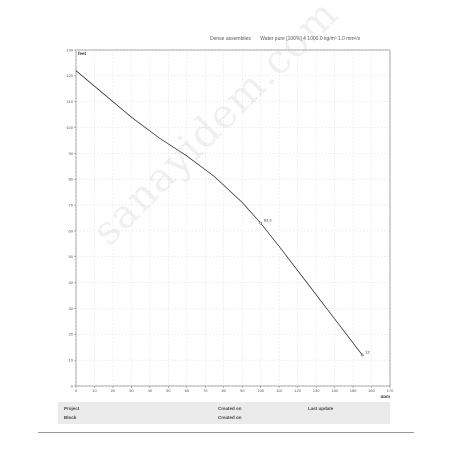 The image size is (450, 450). I want to click on y-tick-label: 50, so click(71, 256).